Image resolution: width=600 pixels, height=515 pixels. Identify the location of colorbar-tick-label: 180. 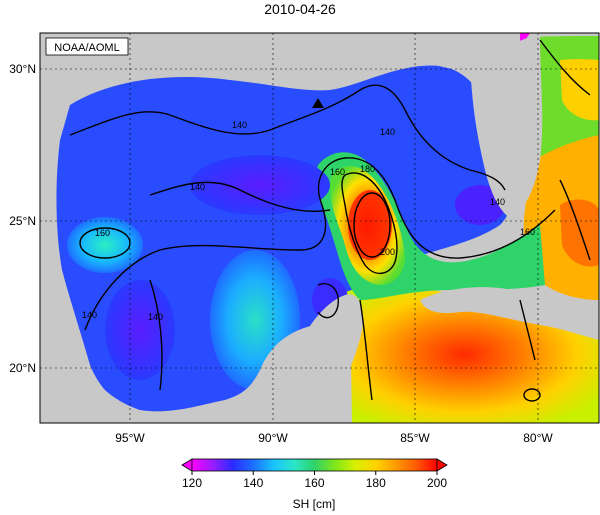
(376, 483).